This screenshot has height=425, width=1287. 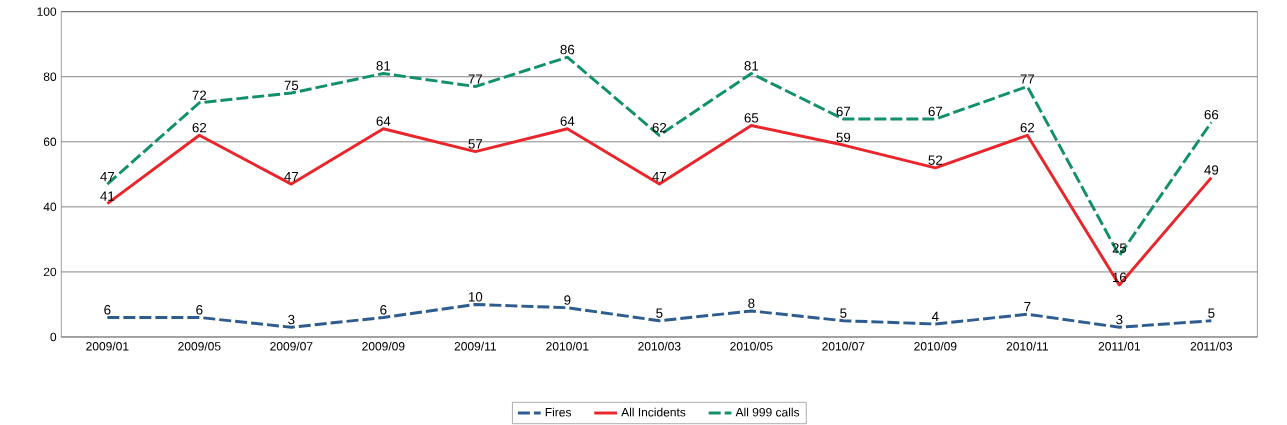 I want to click on y-tick-label: 0, so click(x=53, y=337).